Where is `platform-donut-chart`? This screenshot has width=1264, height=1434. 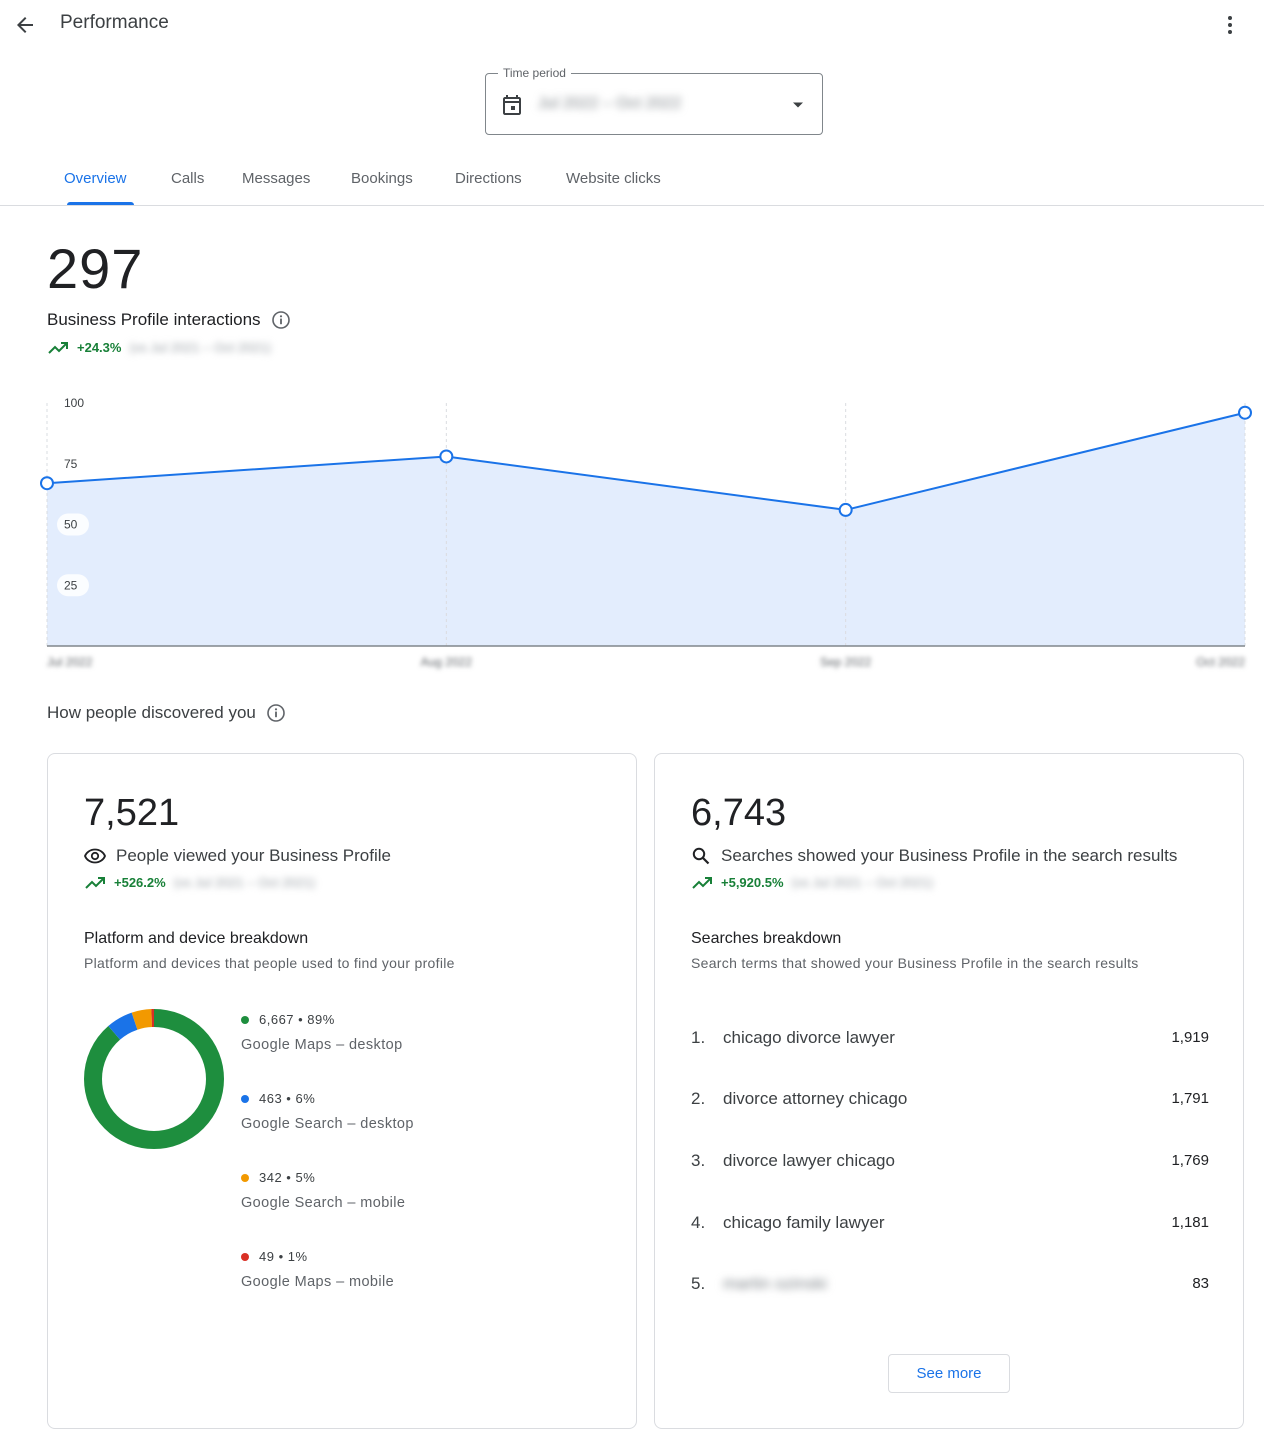
platform-donut-chart is located at coordinates (154, 1079).